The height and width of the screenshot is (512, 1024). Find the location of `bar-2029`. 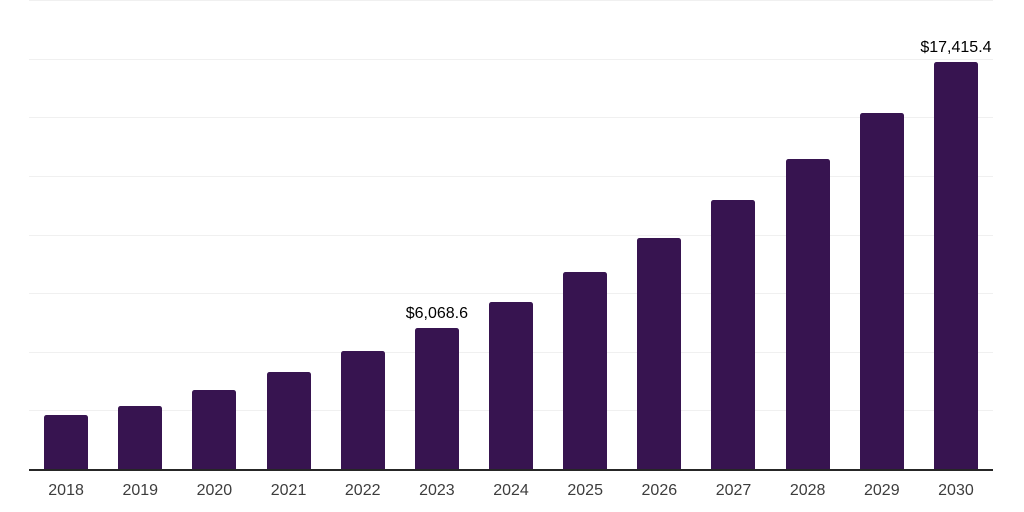

bar-2029 is located at coordinates (881, 291).